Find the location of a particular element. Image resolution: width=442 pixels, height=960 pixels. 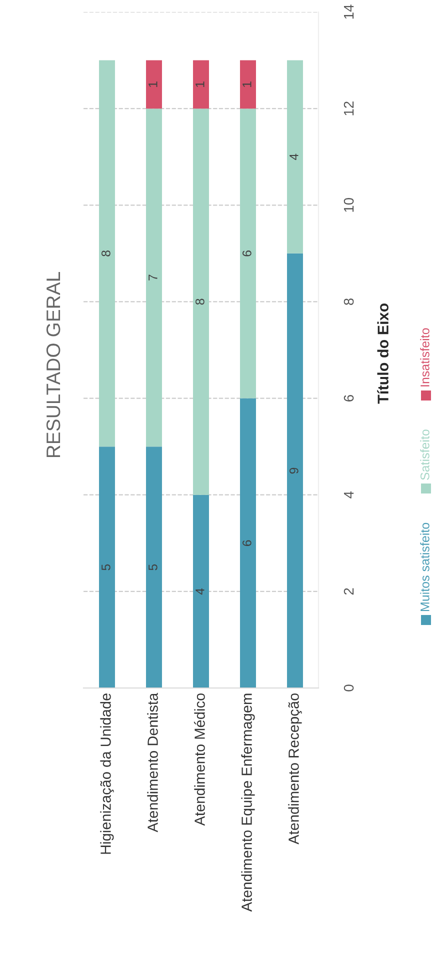

y-tick-label: 12 is located at coordinates (349, 109).